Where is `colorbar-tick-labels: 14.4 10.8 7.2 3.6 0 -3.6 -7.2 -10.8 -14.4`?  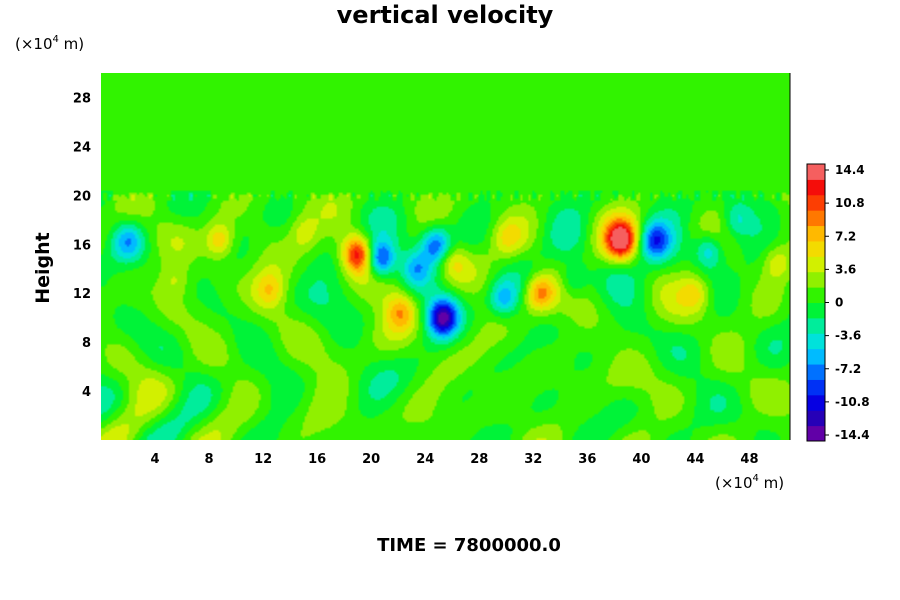 colorbar-tick-labels: 14.4 10.8 7.2 3.6 0 -3.6 -7.2 -10.8 -14.4 is located at coordinates (847, 302).